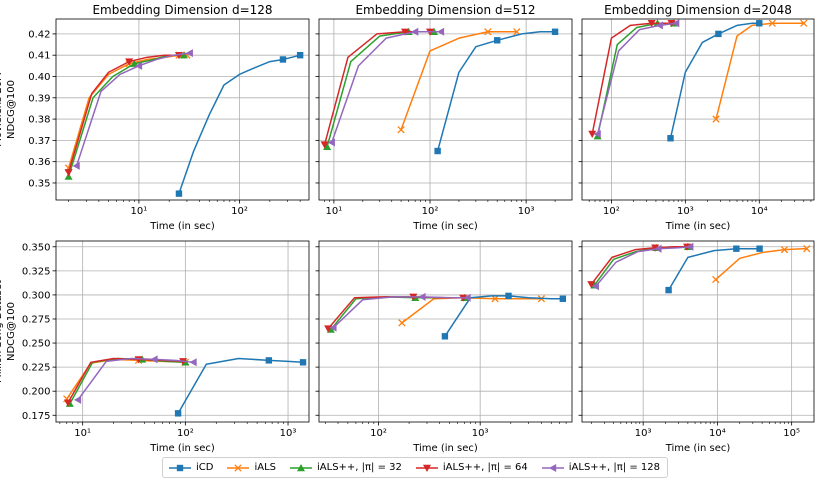 The height and width of the screenshot is (484, 831). I want to click on row-label: Million Song Dataset, so click(2, 331).